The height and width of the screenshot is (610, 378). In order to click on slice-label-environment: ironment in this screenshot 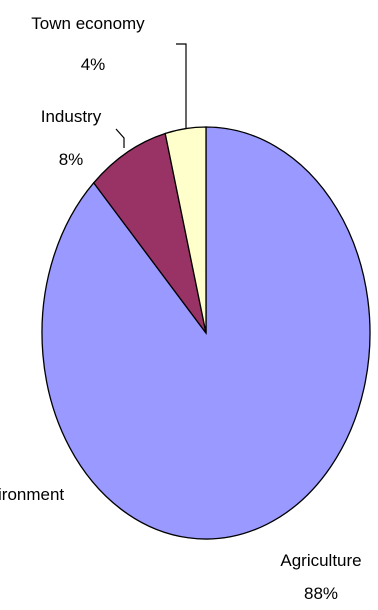, I will do `click(32, 494)`.